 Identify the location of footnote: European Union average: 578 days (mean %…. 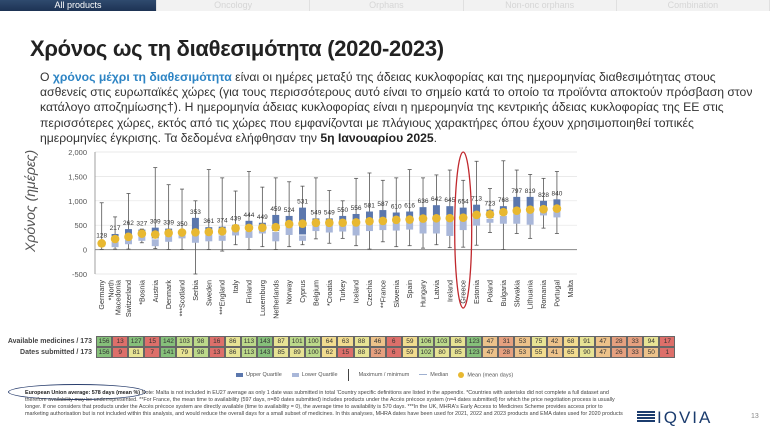
(325, 404).